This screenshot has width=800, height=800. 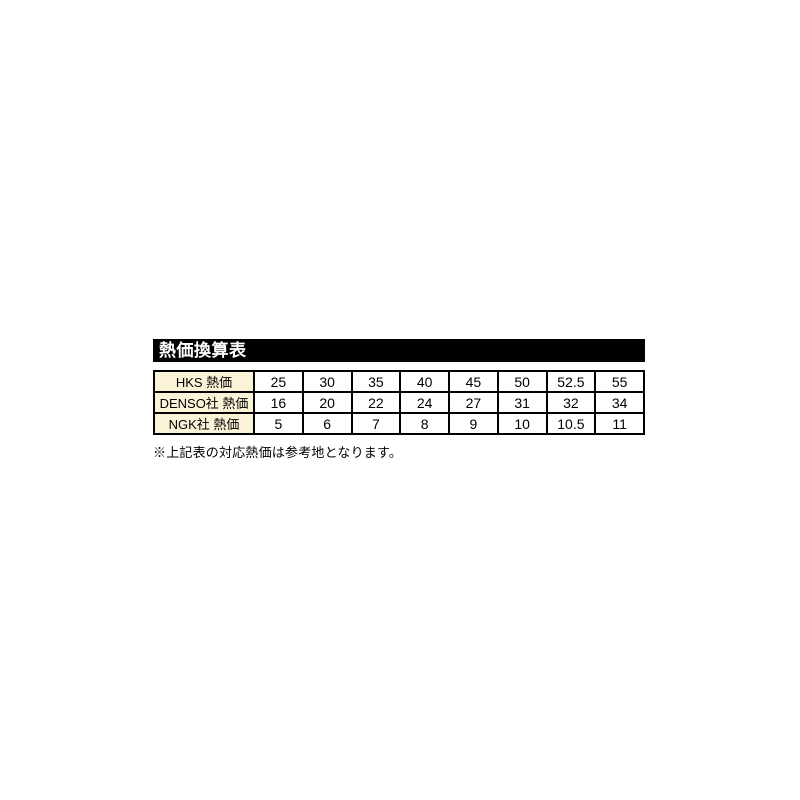 I want to click on table-row-hks: HKS 熱価 25 30 35 40 45 50 52.5 55, so click(x=399, y=381).